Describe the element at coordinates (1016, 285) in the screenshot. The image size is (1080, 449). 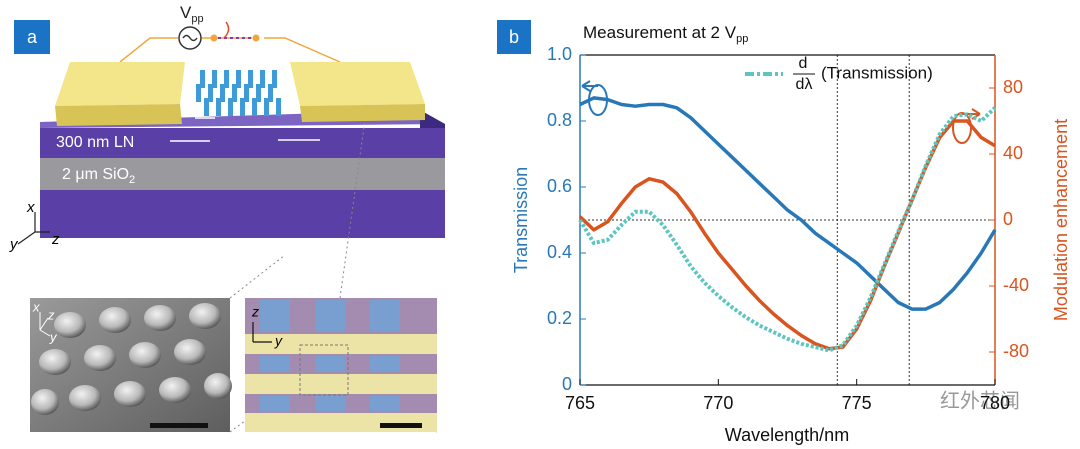
I see `y2-tick-label: -40` at that location.